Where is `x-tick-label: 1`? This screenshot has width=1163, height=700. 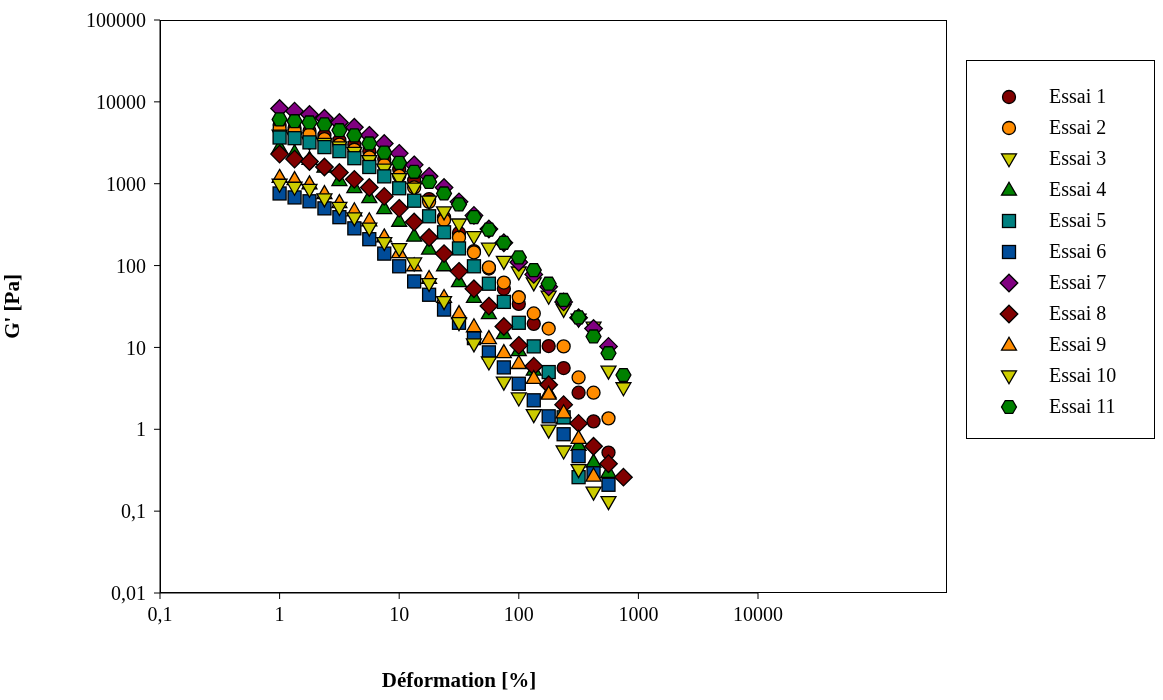 x-tick-label: 1 is located at coordinates (279, 614).